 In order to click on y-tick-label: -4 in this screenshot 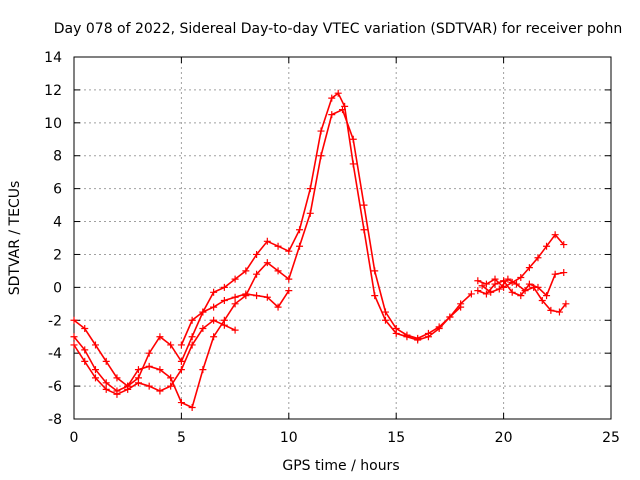, I will do `click(55, 354)`.